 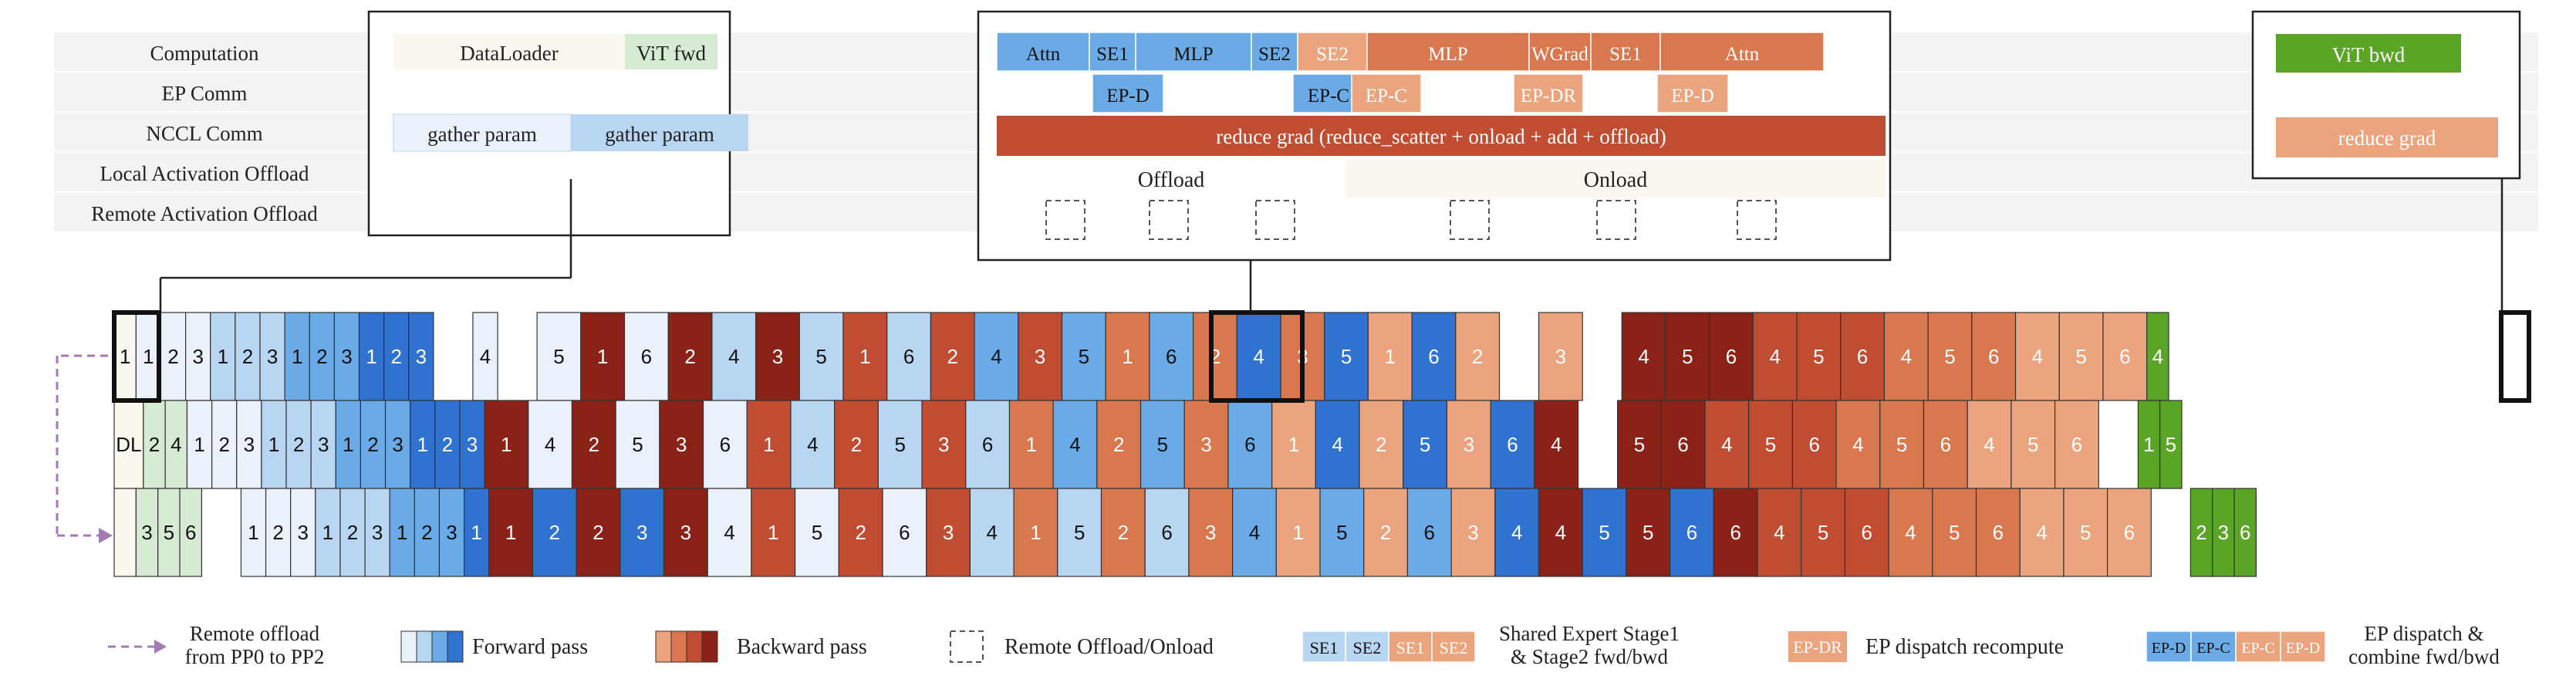 What do you see at coordinates (1332, 54) in the screenshot?
I see `mid-comp-4: SE2` at bounding box center [1332, 54].